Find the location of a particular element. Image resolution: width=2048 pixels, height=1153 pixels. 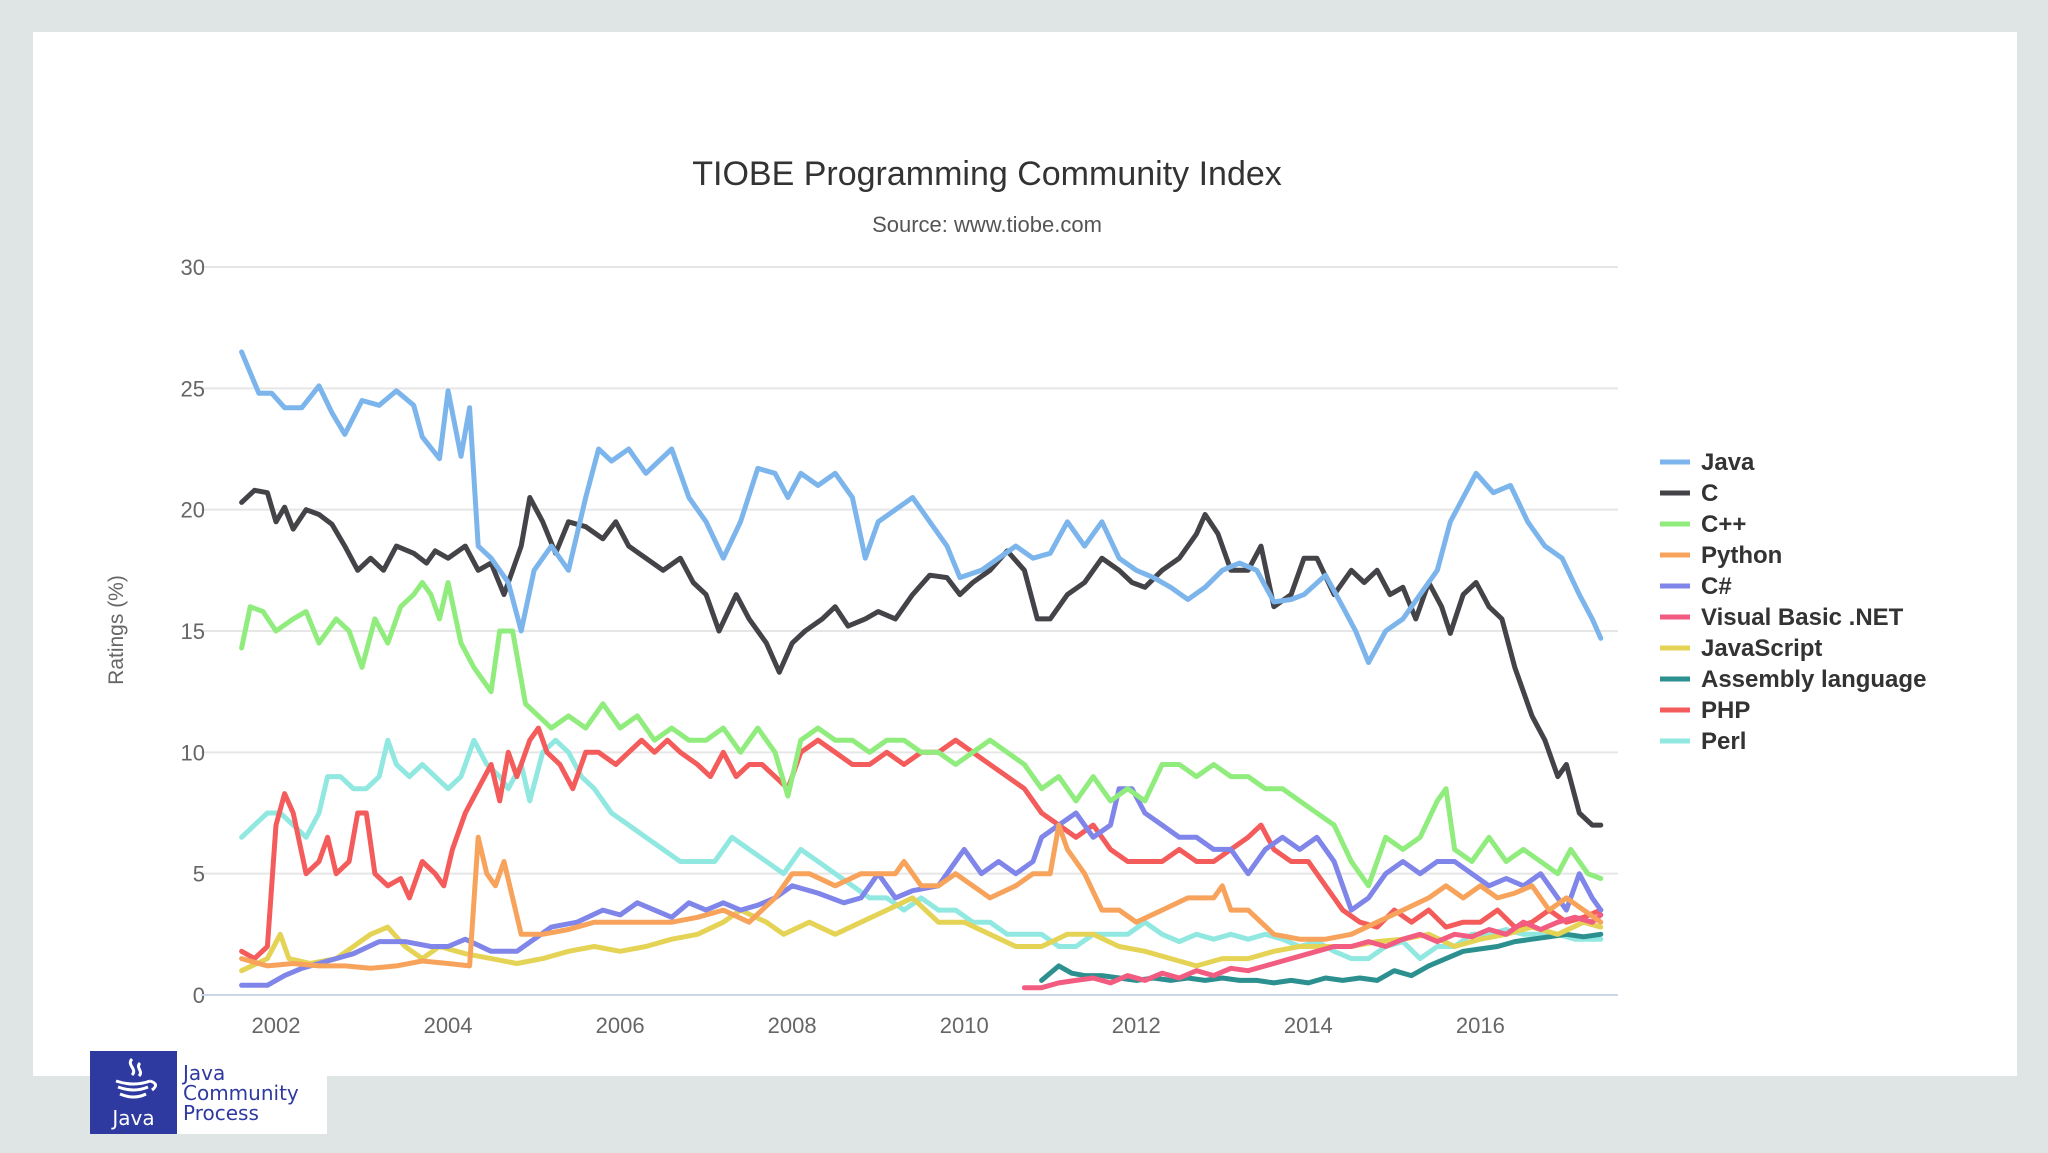

x-tick-label: 2016 is located at coordinates (1480, 1025).